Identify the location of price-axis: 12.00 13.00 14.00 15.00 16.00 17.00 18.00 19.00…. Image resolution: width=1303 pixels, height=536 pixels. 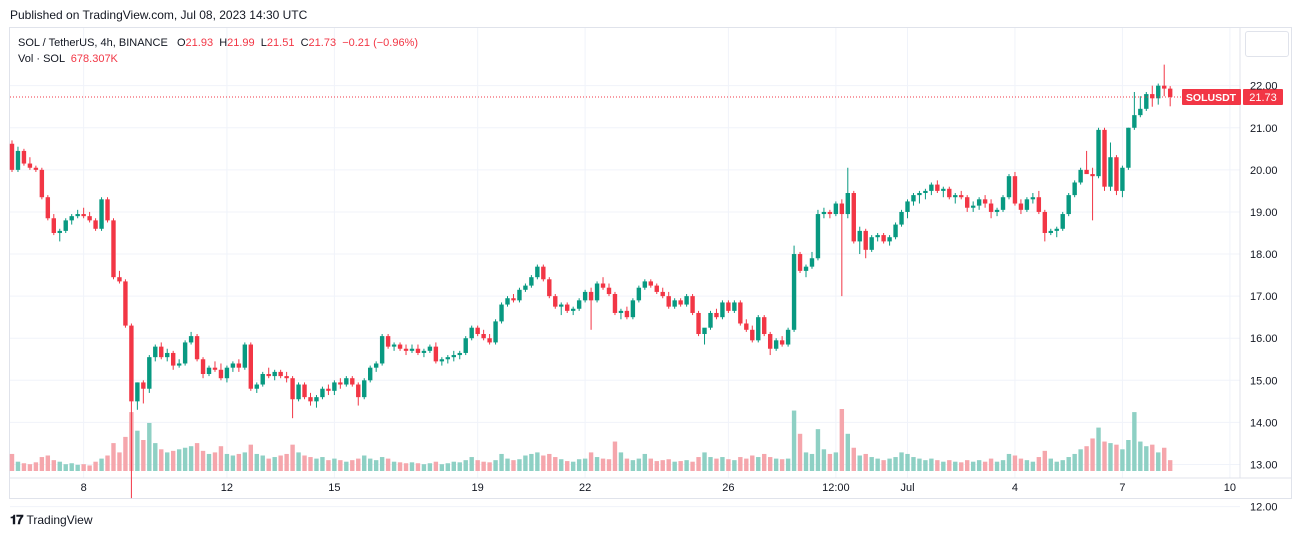
(1264, 297).